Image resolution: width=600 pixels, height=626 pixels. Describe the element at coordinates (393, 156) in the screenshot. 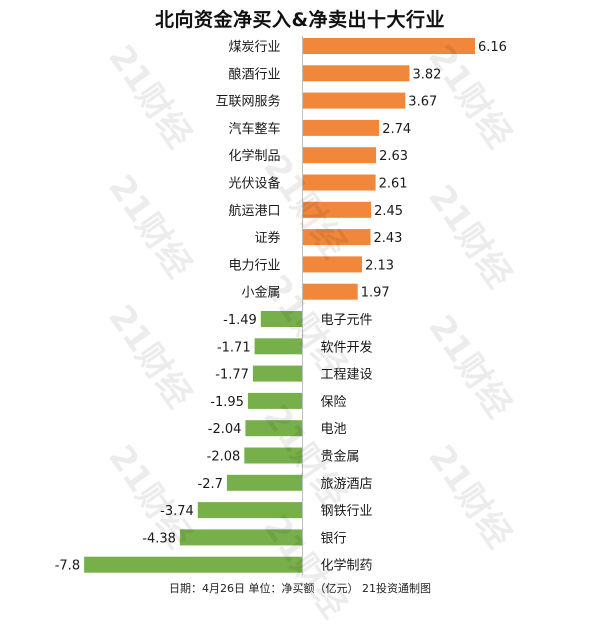

I see `value-label: 2.63` at that location.